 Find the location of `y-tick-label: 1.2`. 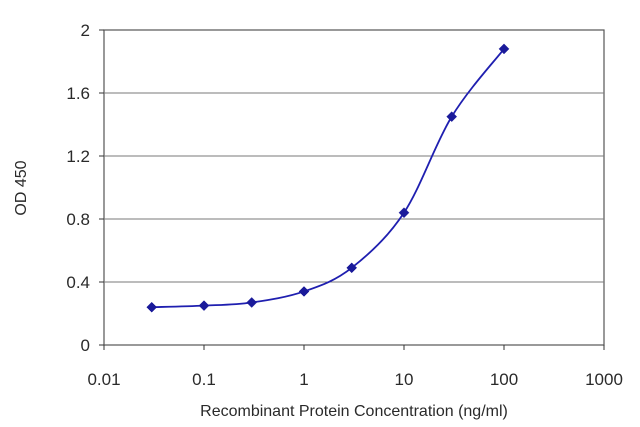

y-tick-label: 1.2 is located at coordinates (78, 156).